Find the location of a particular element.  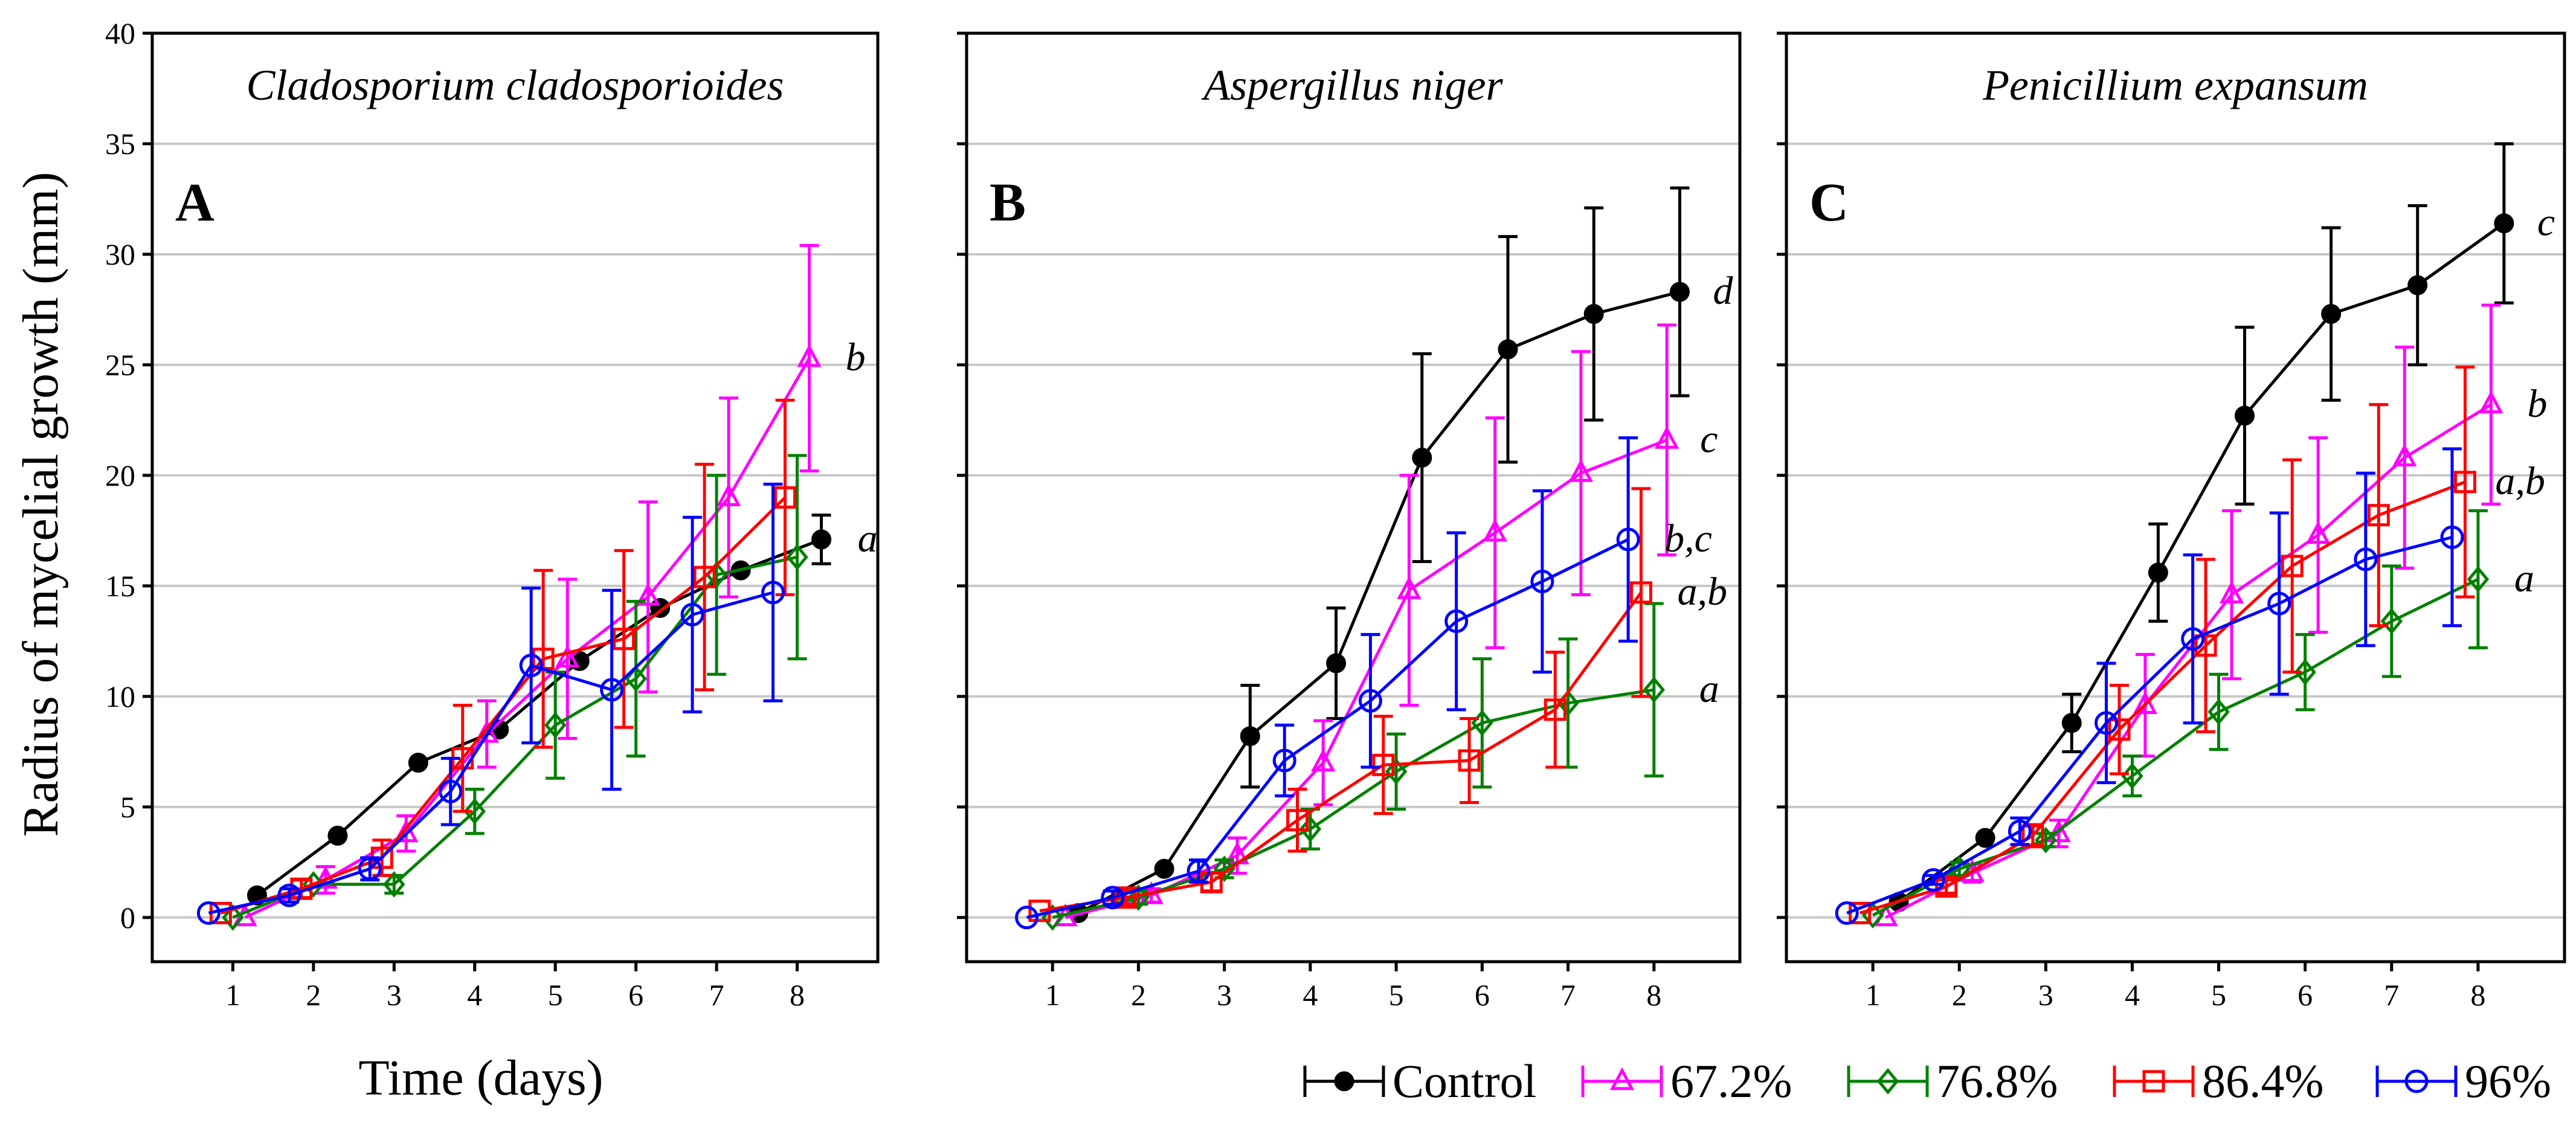

y-tick-label: 10 is located at coordinates (120, 696).